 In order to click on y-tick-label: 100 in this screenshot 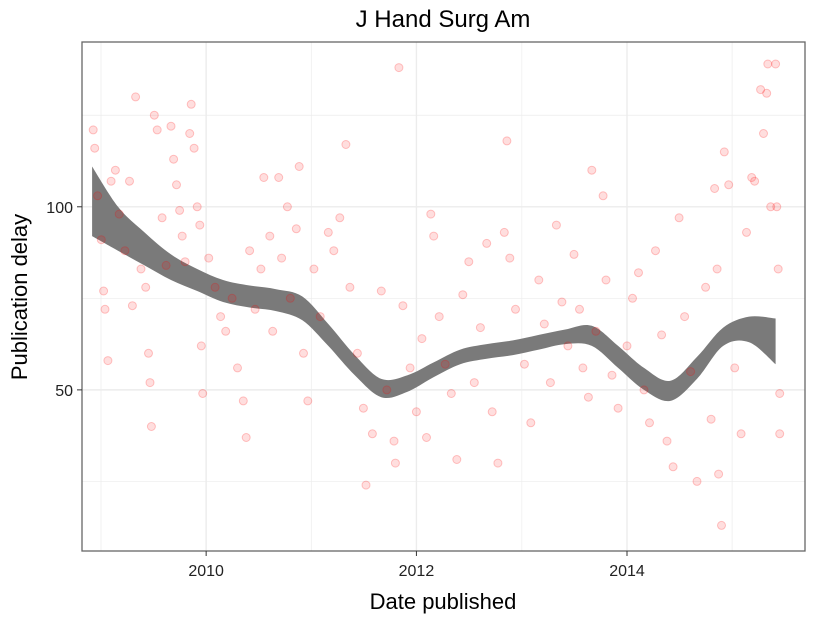, I will do `click(59, 208)`.